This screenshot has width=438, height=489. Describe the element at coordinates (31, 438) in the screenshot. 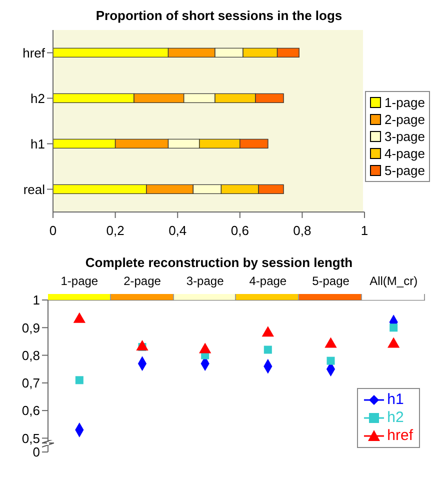

I see `y-tick-label: 0,5` at that location.